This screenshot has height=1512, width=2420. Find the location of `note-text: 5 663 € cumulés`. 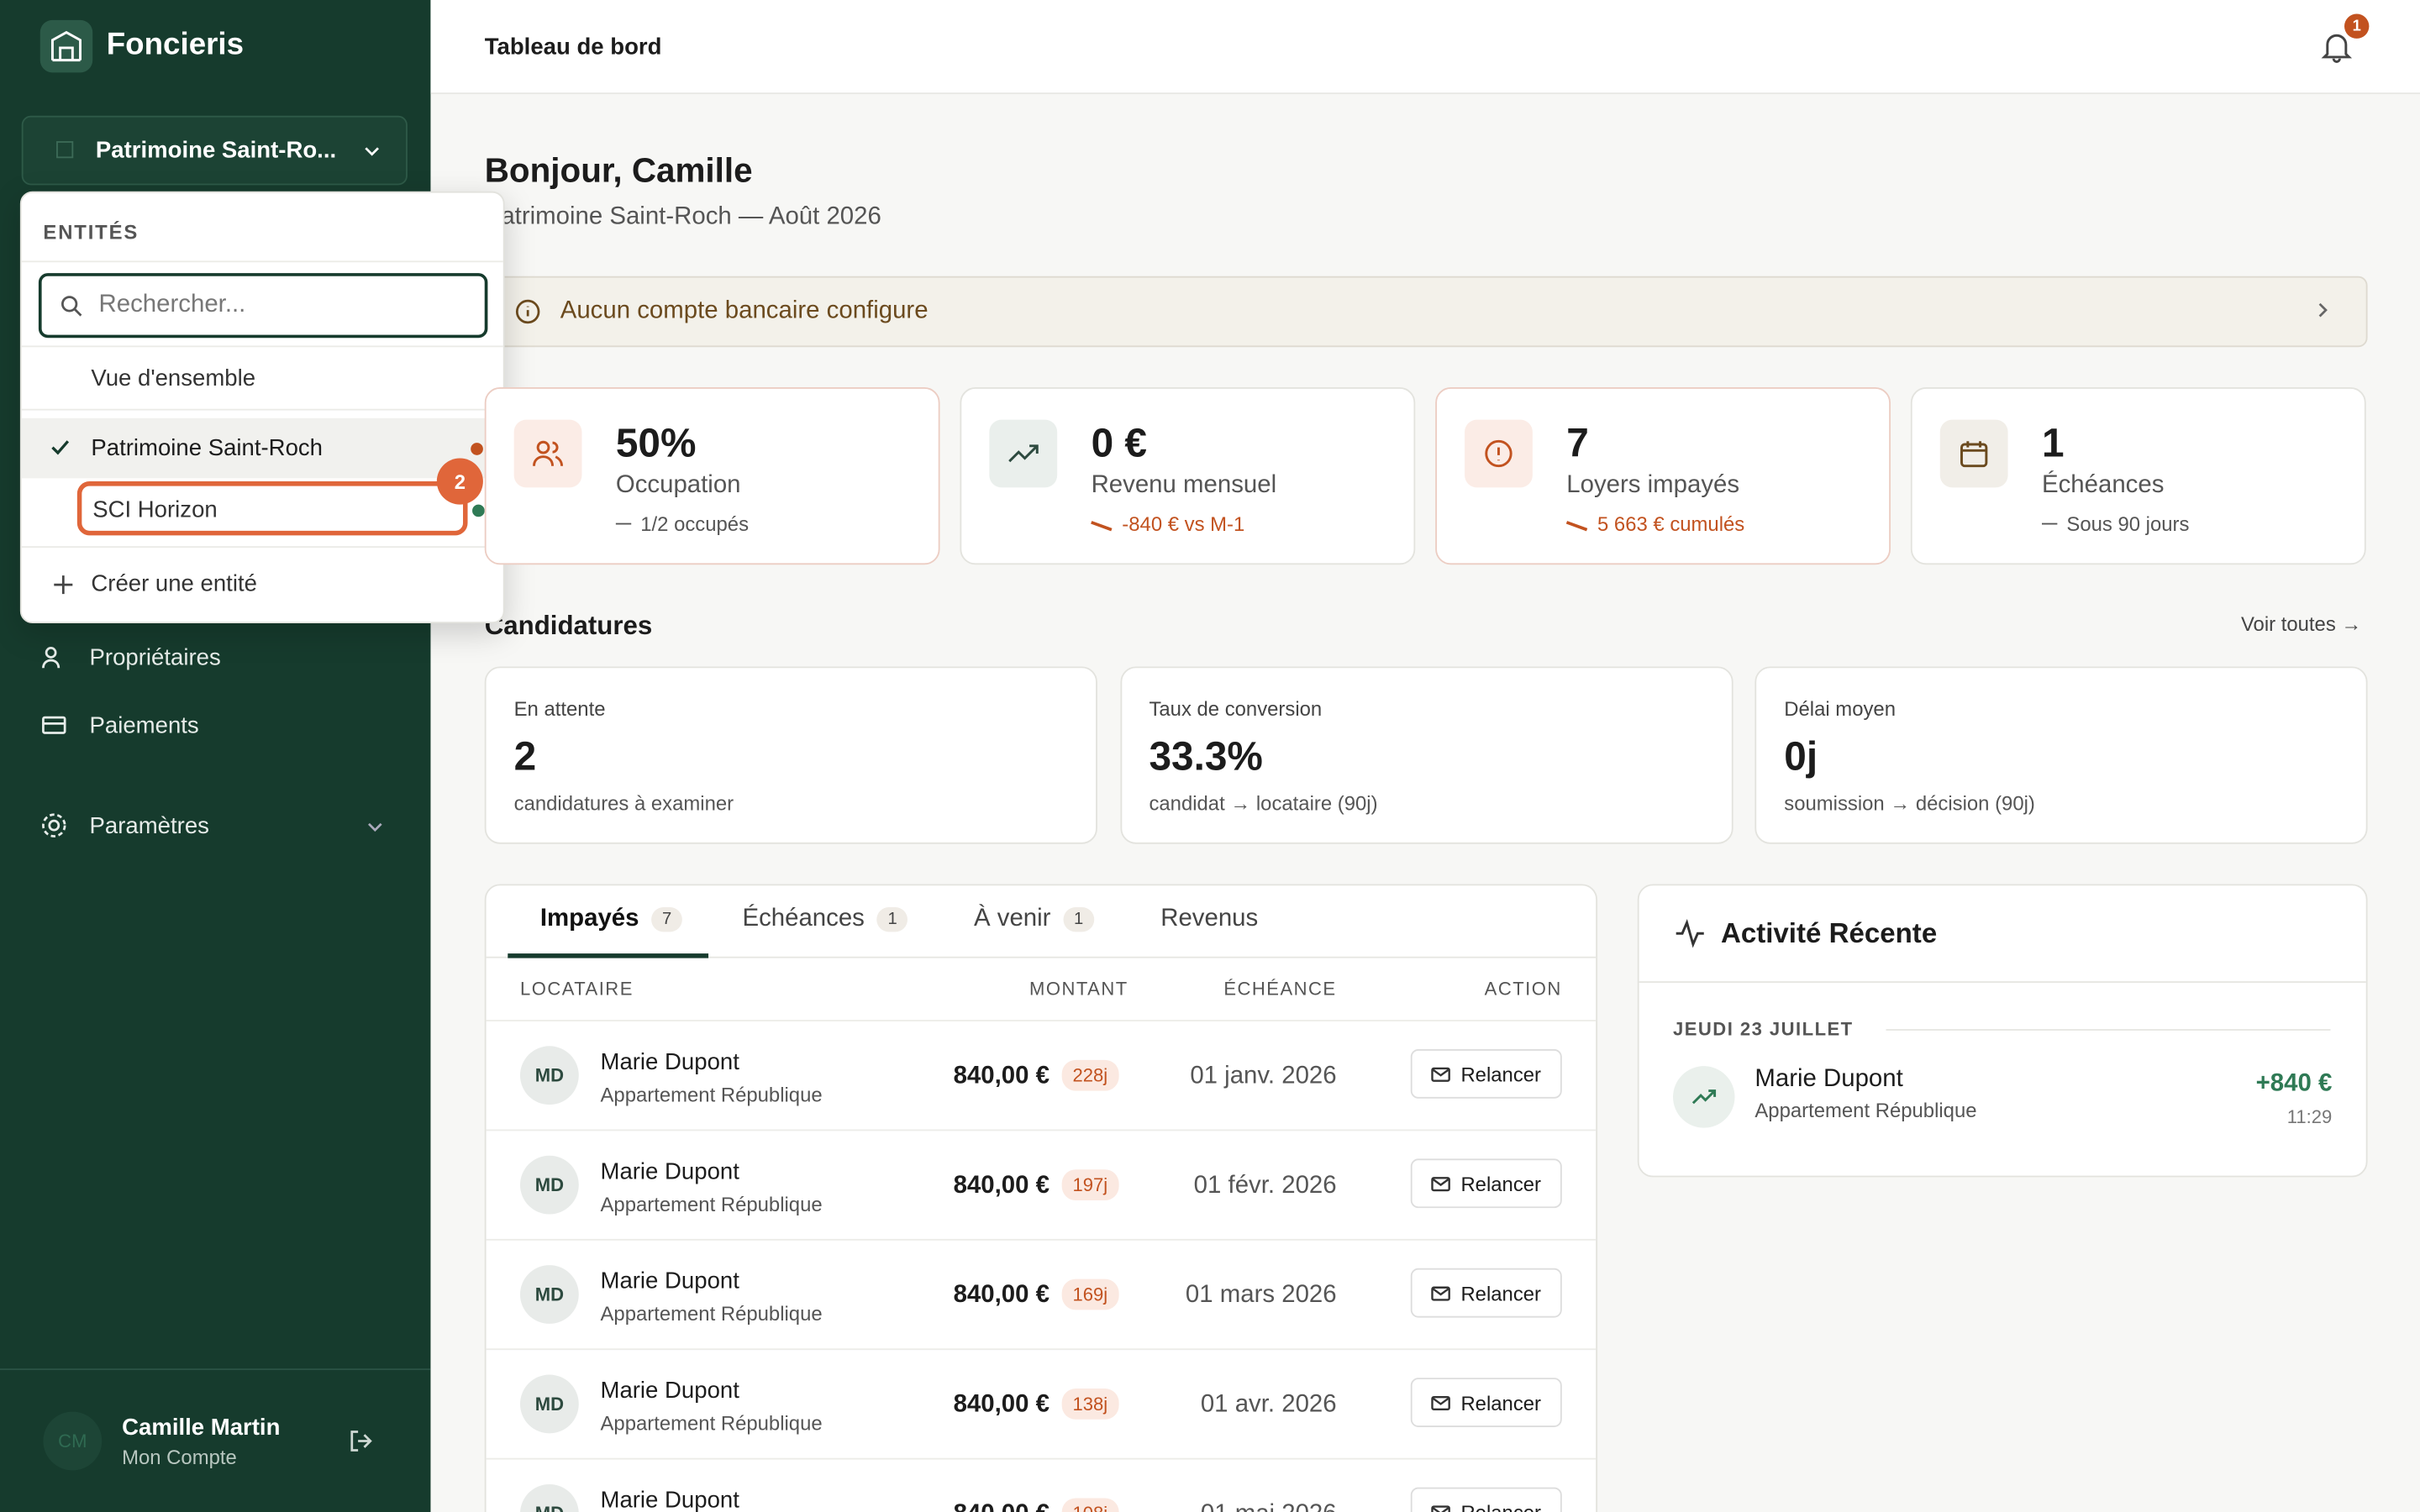

note-text: 5 663 € cumulés is located at coordinates (1671, 524).